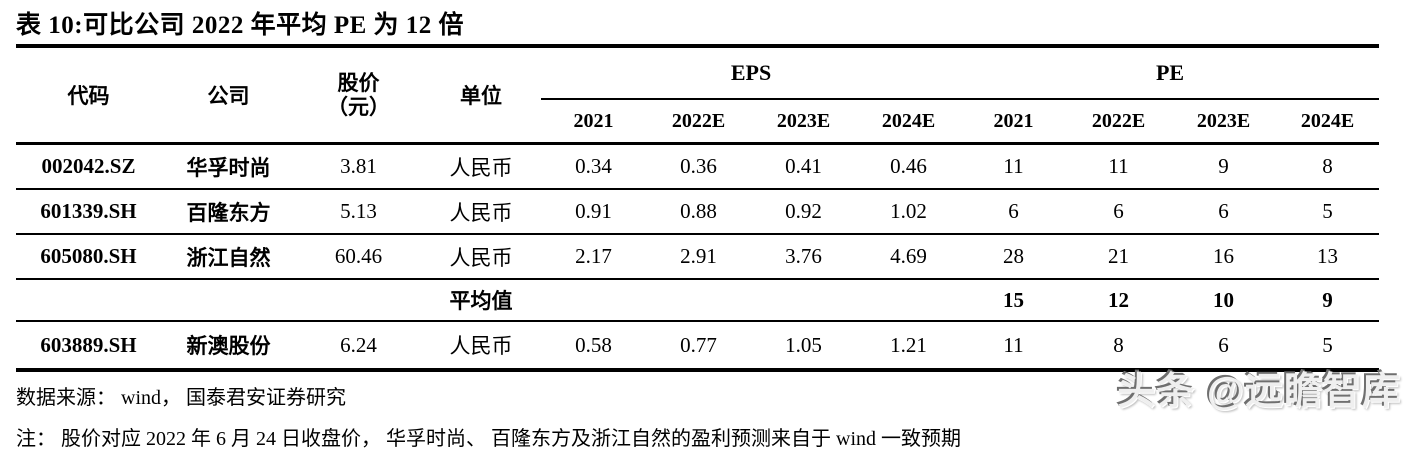  What do you see at coordinates (1118, 120) in the screenshot?
I see `pe-year-header: 2022E` at bounding box center [1118, 120].